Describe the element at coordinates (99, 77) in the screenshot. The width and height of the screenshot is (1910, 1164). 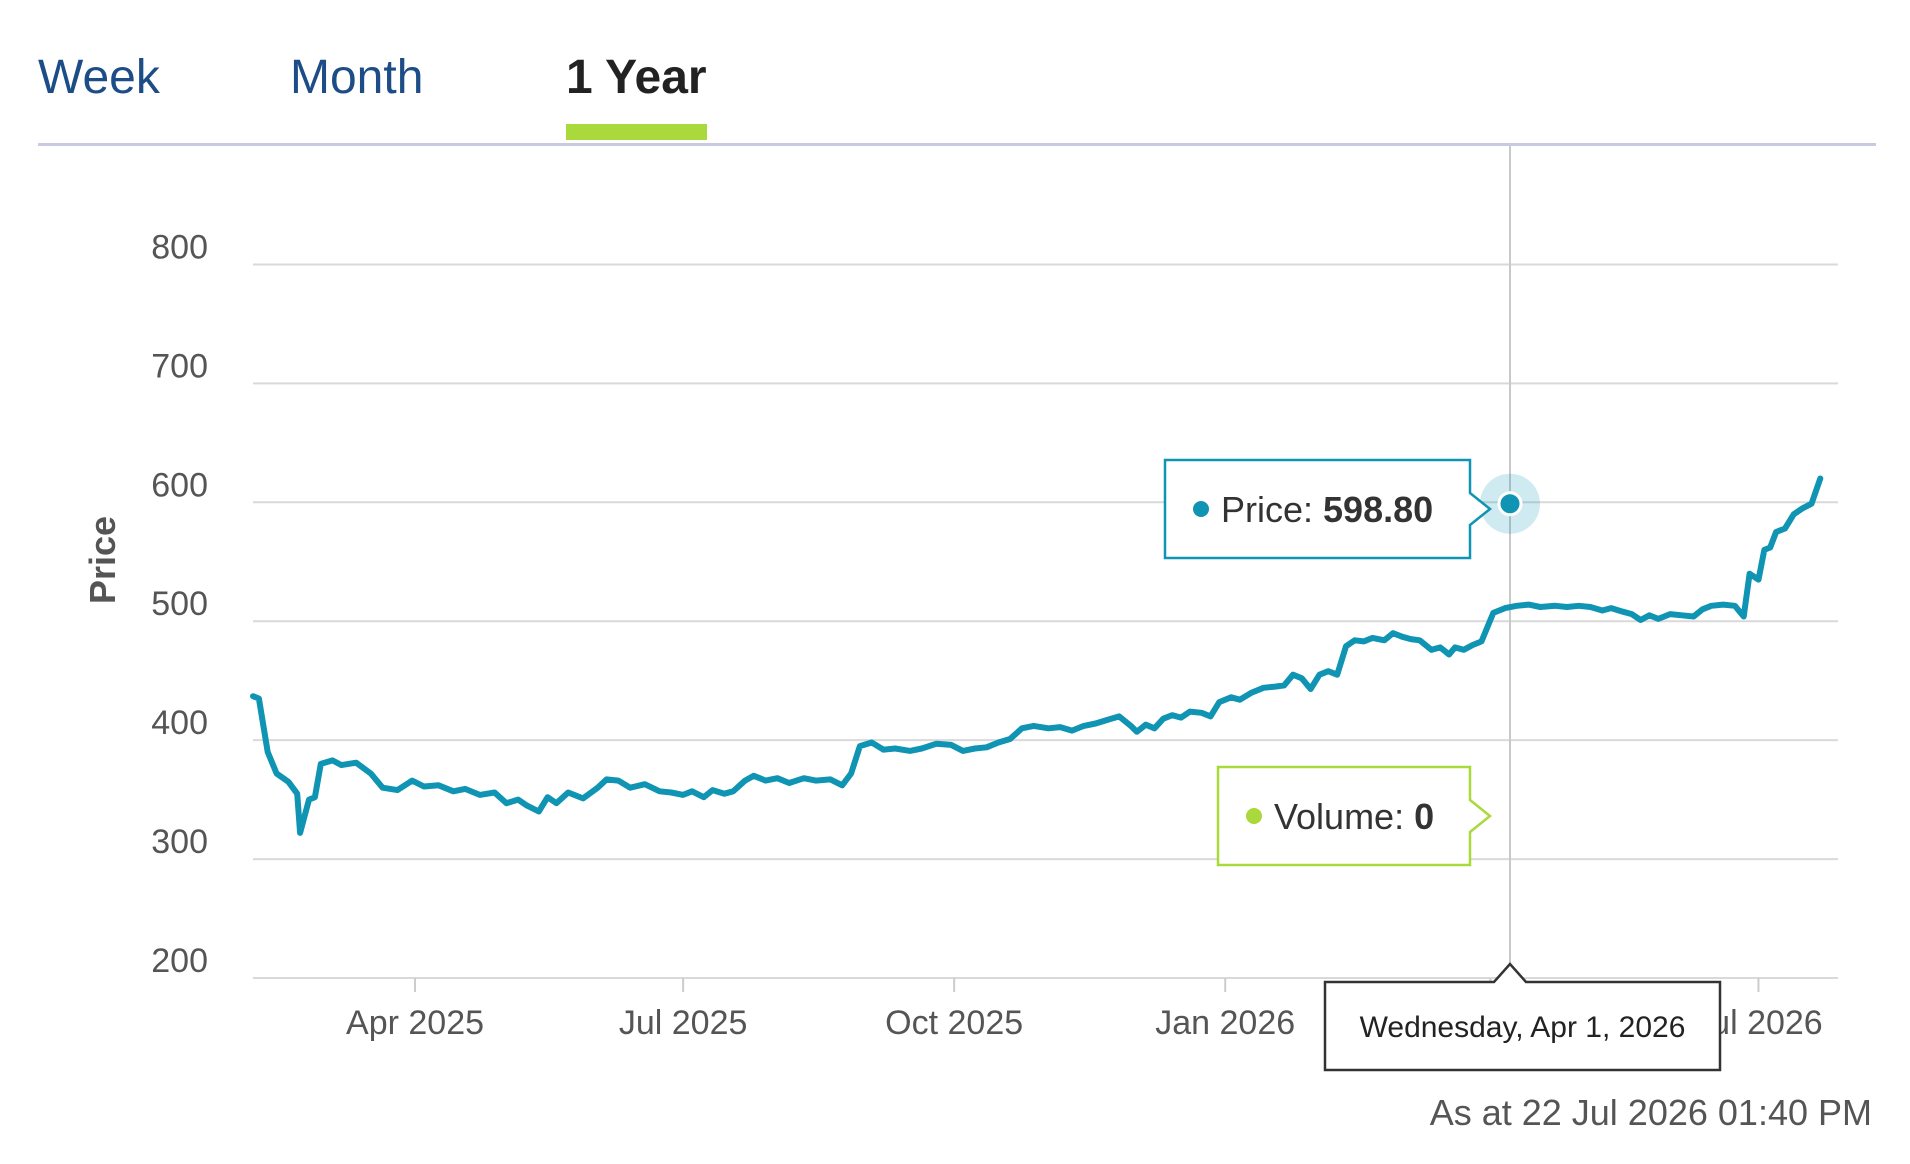
I see `tab-week: Week` at that location.